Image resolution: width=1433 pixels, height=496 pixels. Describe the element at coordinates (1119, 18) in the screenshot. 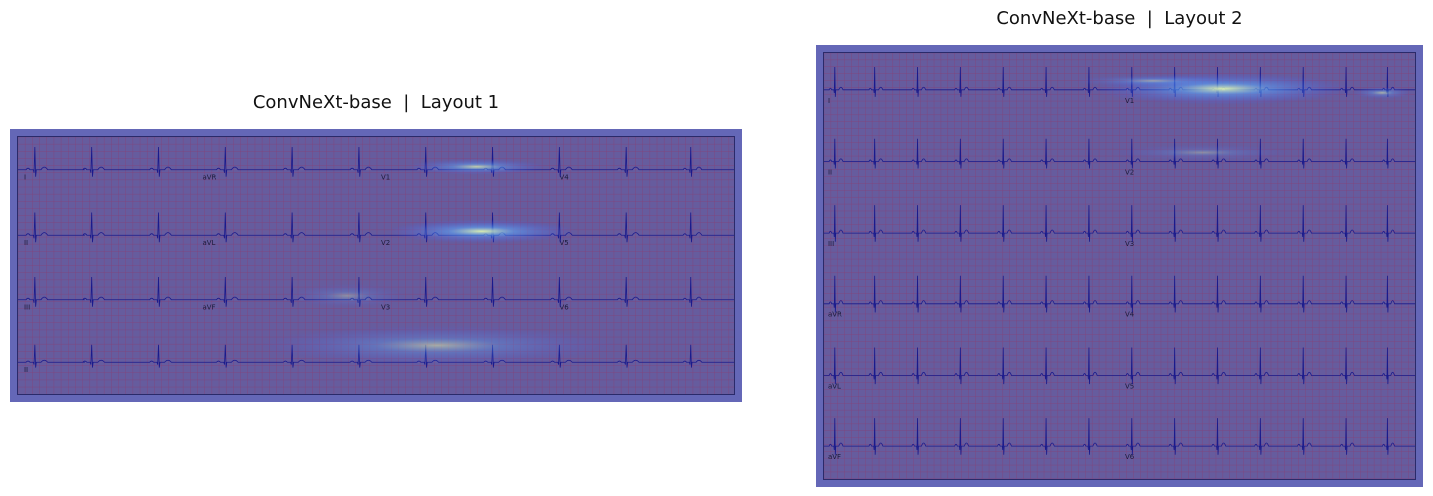

I see `panel-title-layout-2: ConvNeXt-base | Layout 2` at that location.